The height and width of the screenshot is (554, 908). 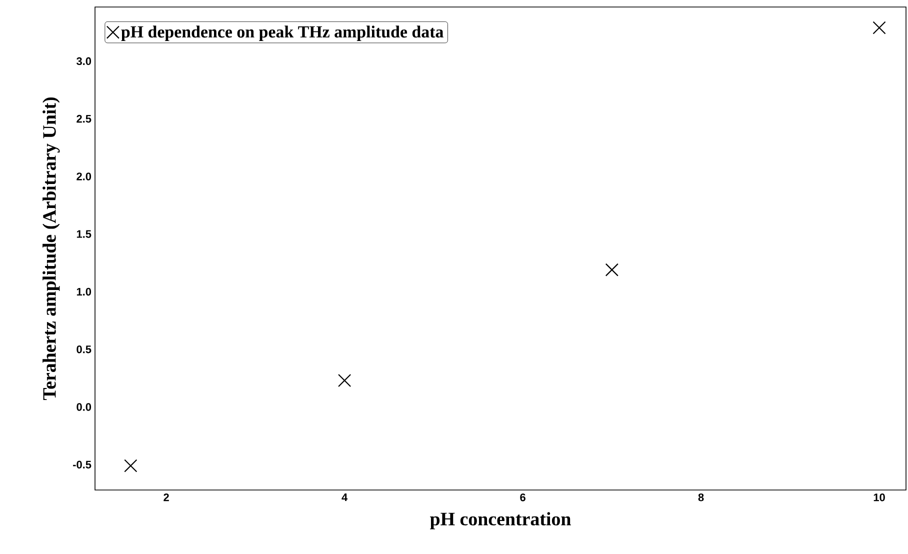 What do you see at coordinates (166, 498) in the screenshot?
I see `x-tick-label: 2` at bounding box center [166, 498].